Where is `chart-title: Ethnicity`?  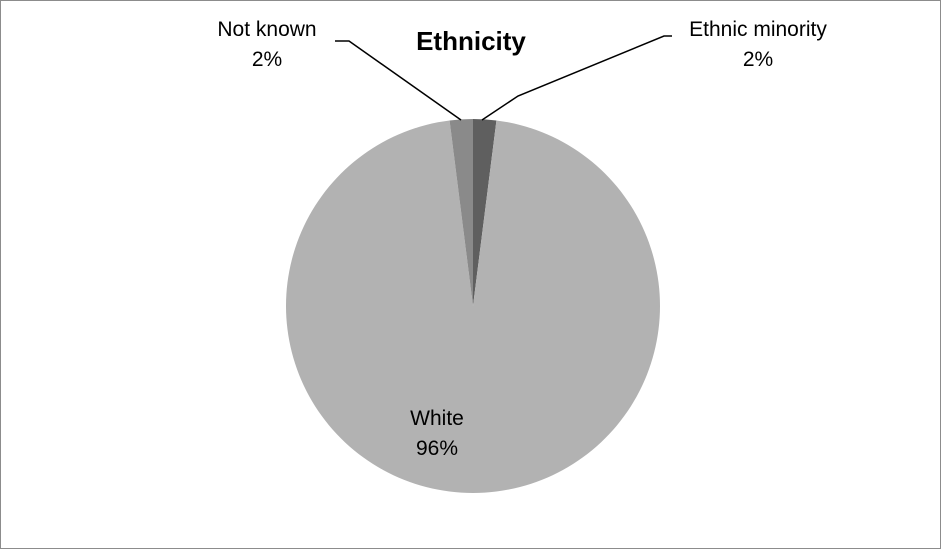 chart-title: Ethnicity is located at coordinates (471, 41).